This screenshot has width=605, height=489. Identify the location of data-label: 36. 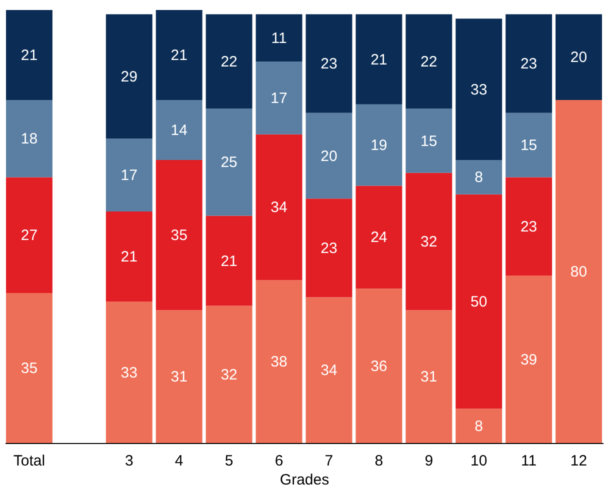
(379, 366).